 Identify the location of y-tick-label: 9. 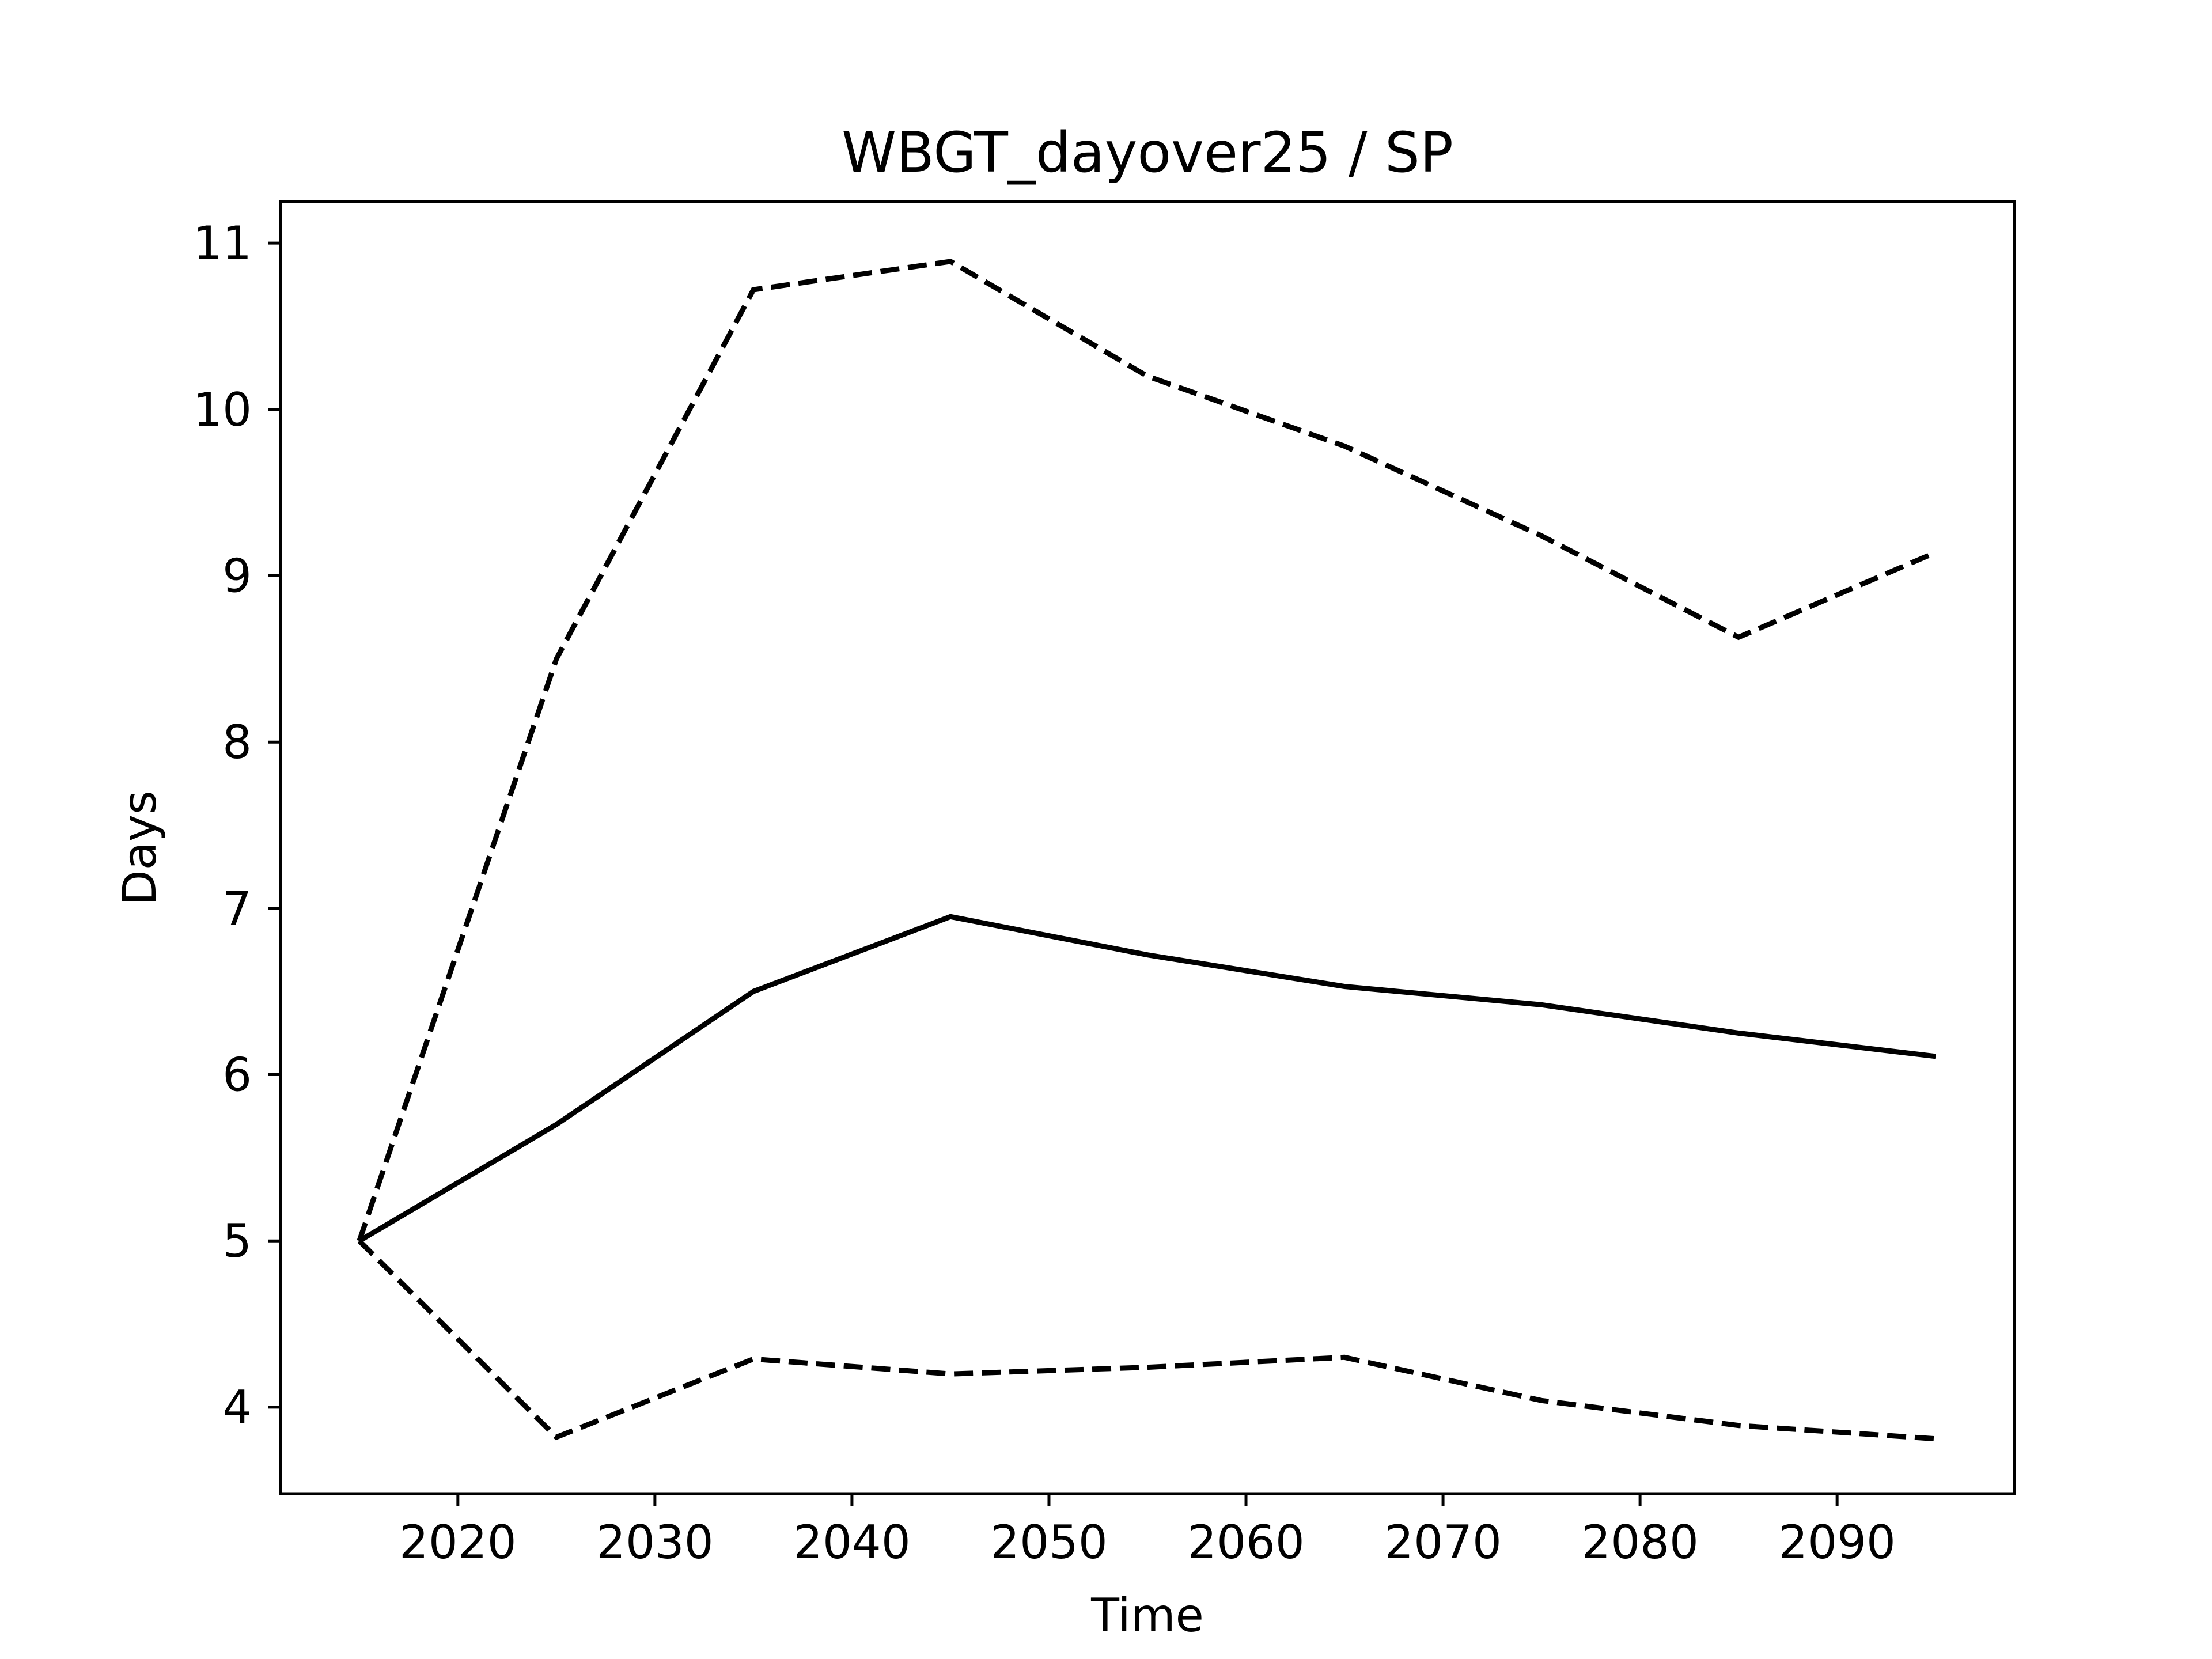
(237, 576).